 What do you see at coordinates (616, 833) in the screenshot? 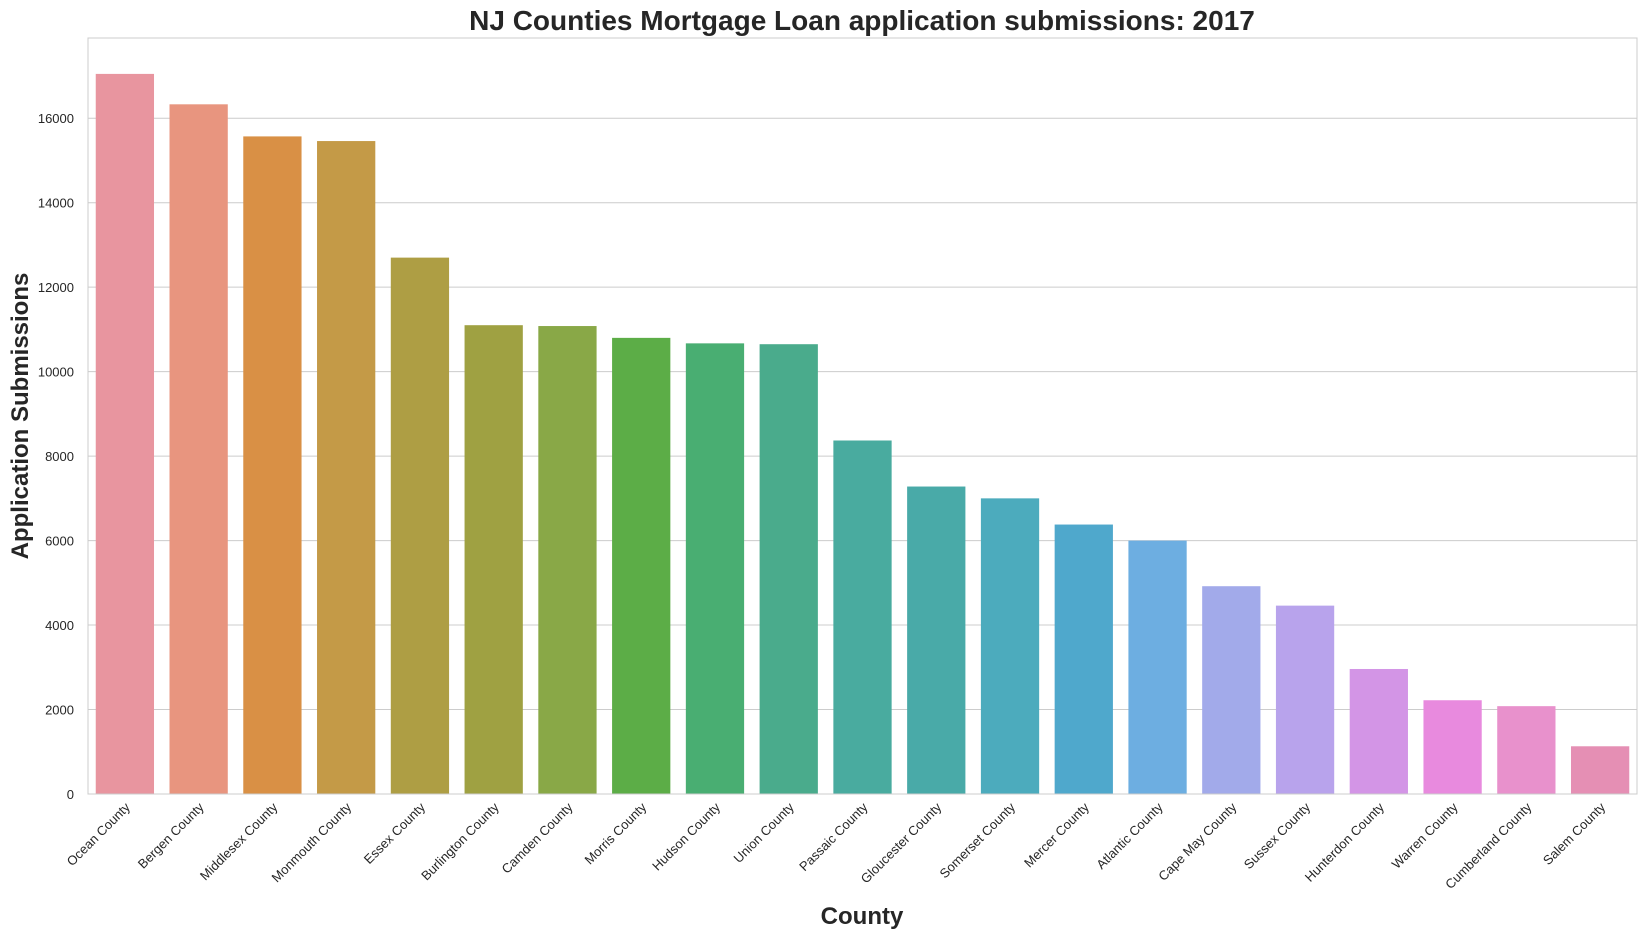
I see `x-tick-label: Morris County` at bounding box center [616, 833].